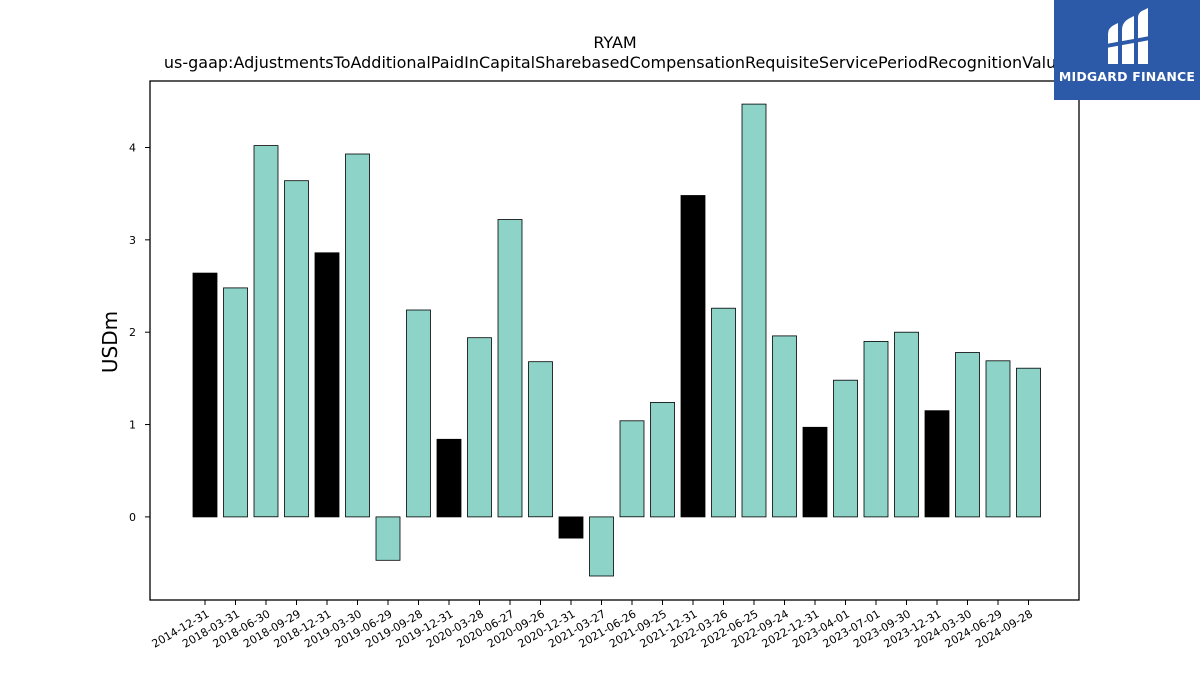  I want to click on chart-title: RYAM, so click(614, 42).